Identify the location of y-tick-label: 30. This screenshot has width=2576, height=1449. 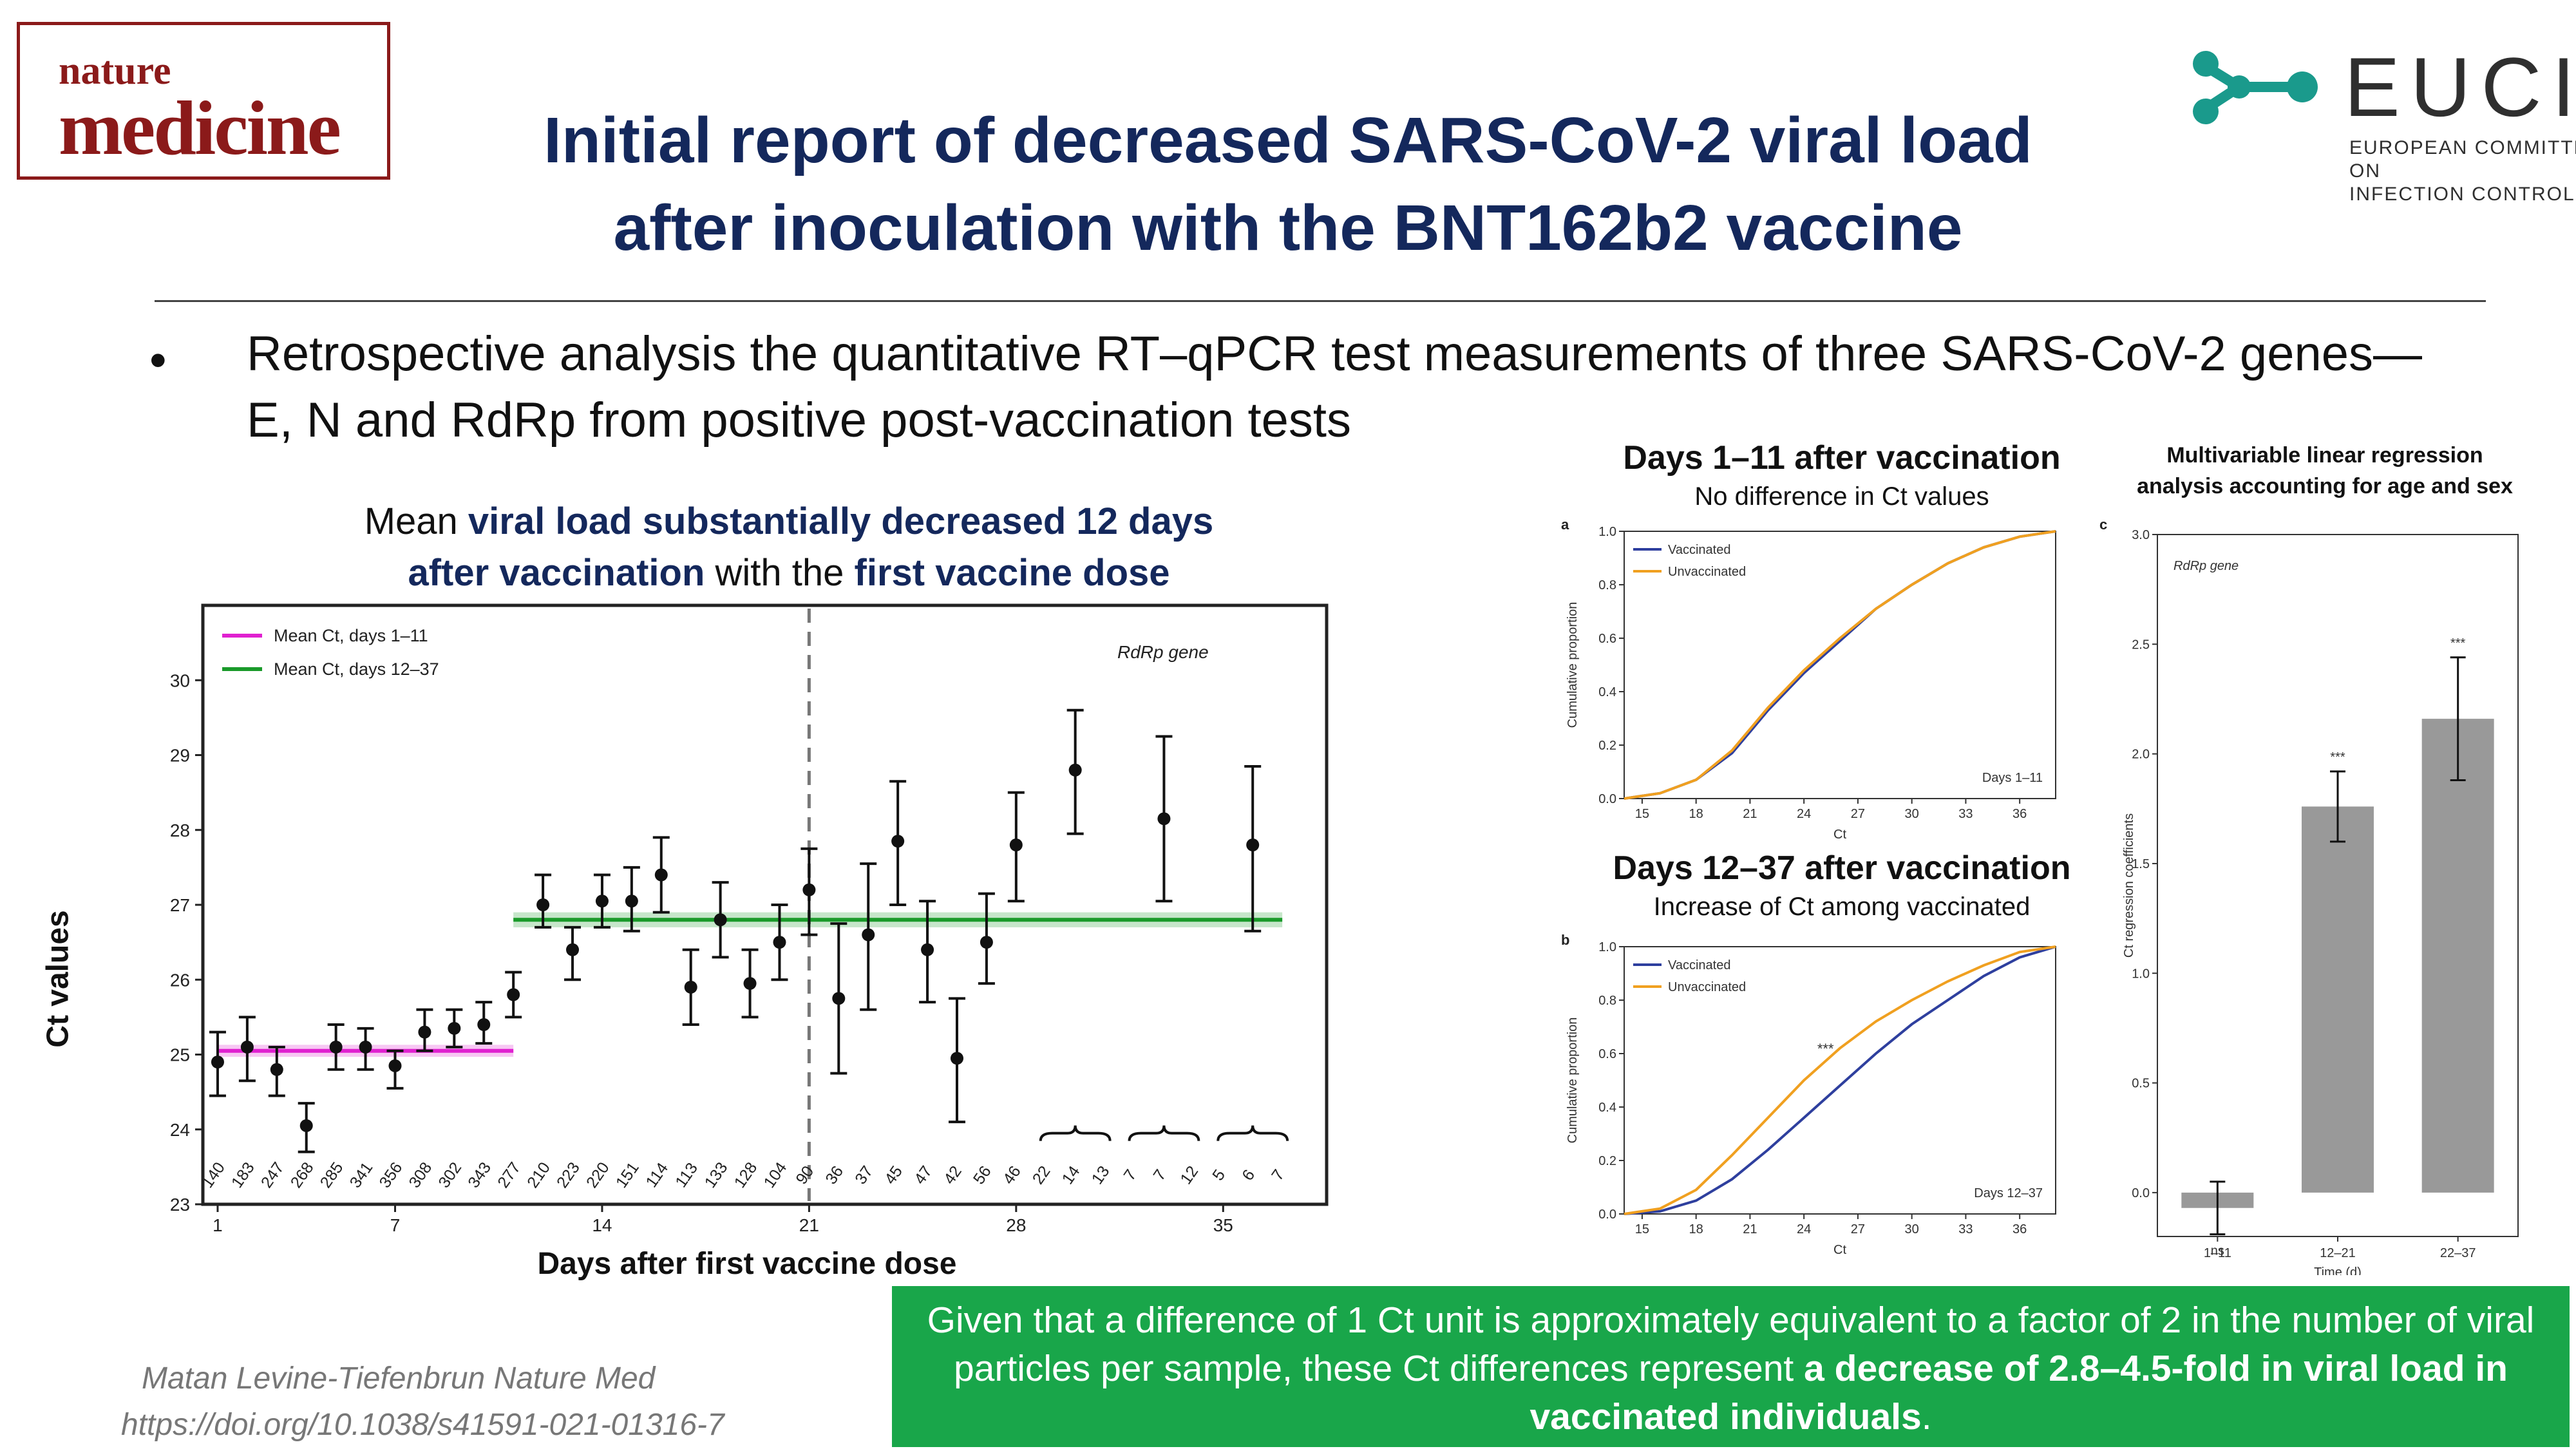
(180, 680).